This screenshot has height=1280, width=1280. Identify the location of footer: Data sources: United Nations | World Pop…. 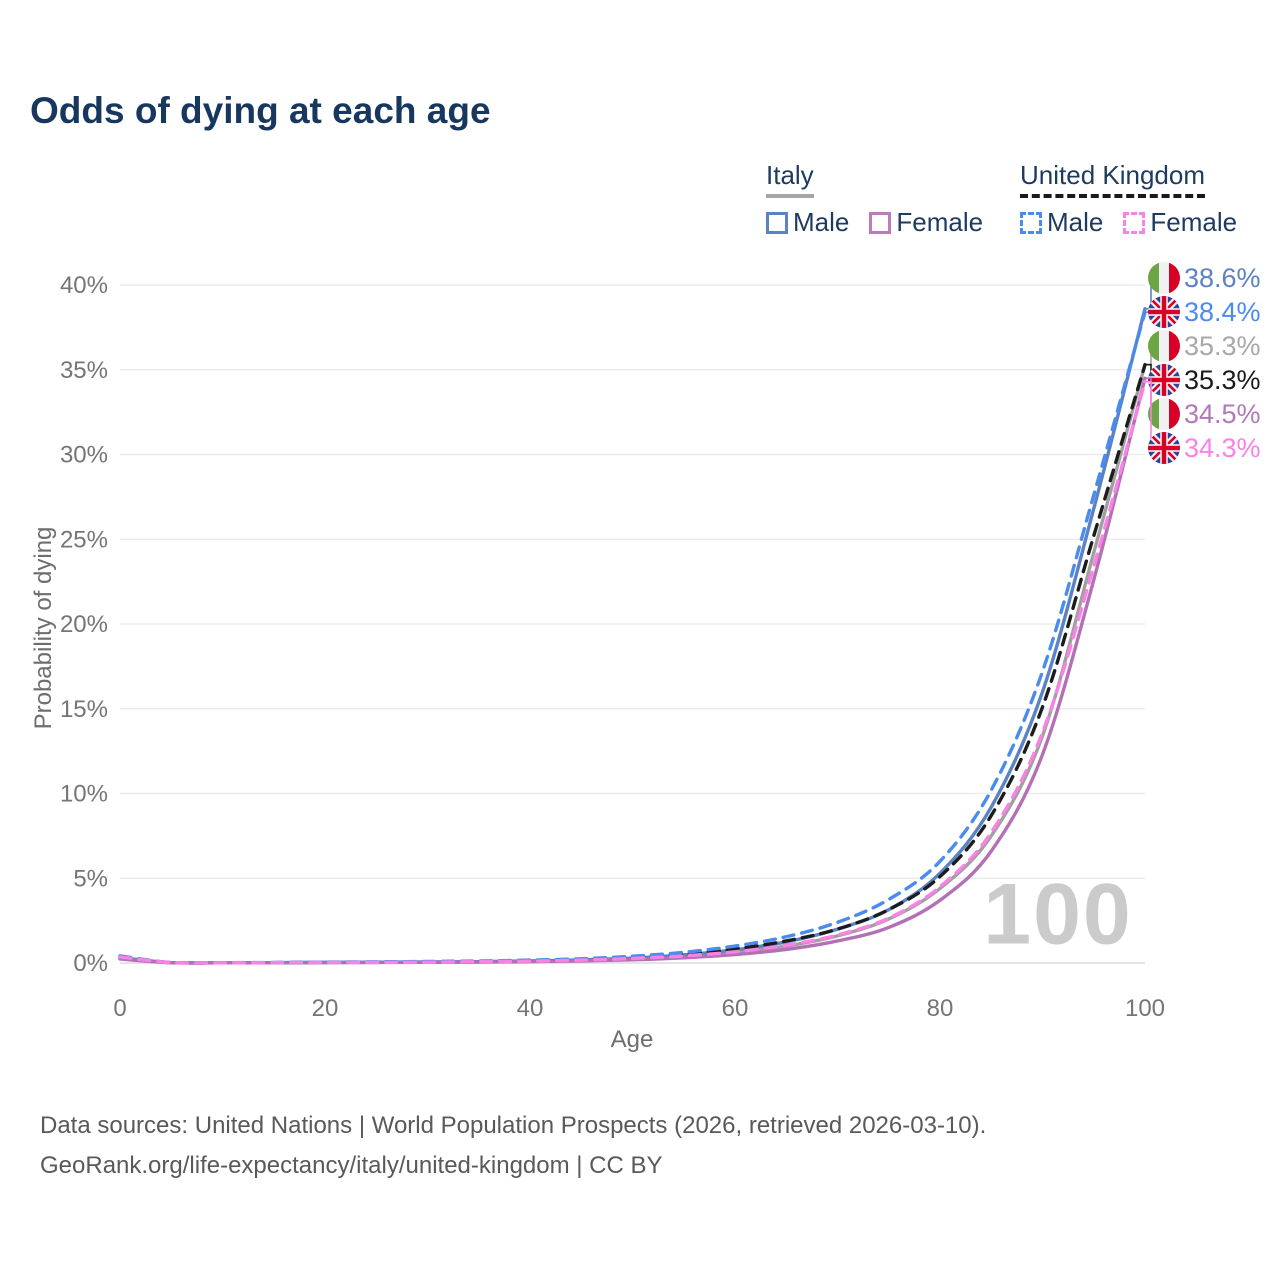
(513, 1146).